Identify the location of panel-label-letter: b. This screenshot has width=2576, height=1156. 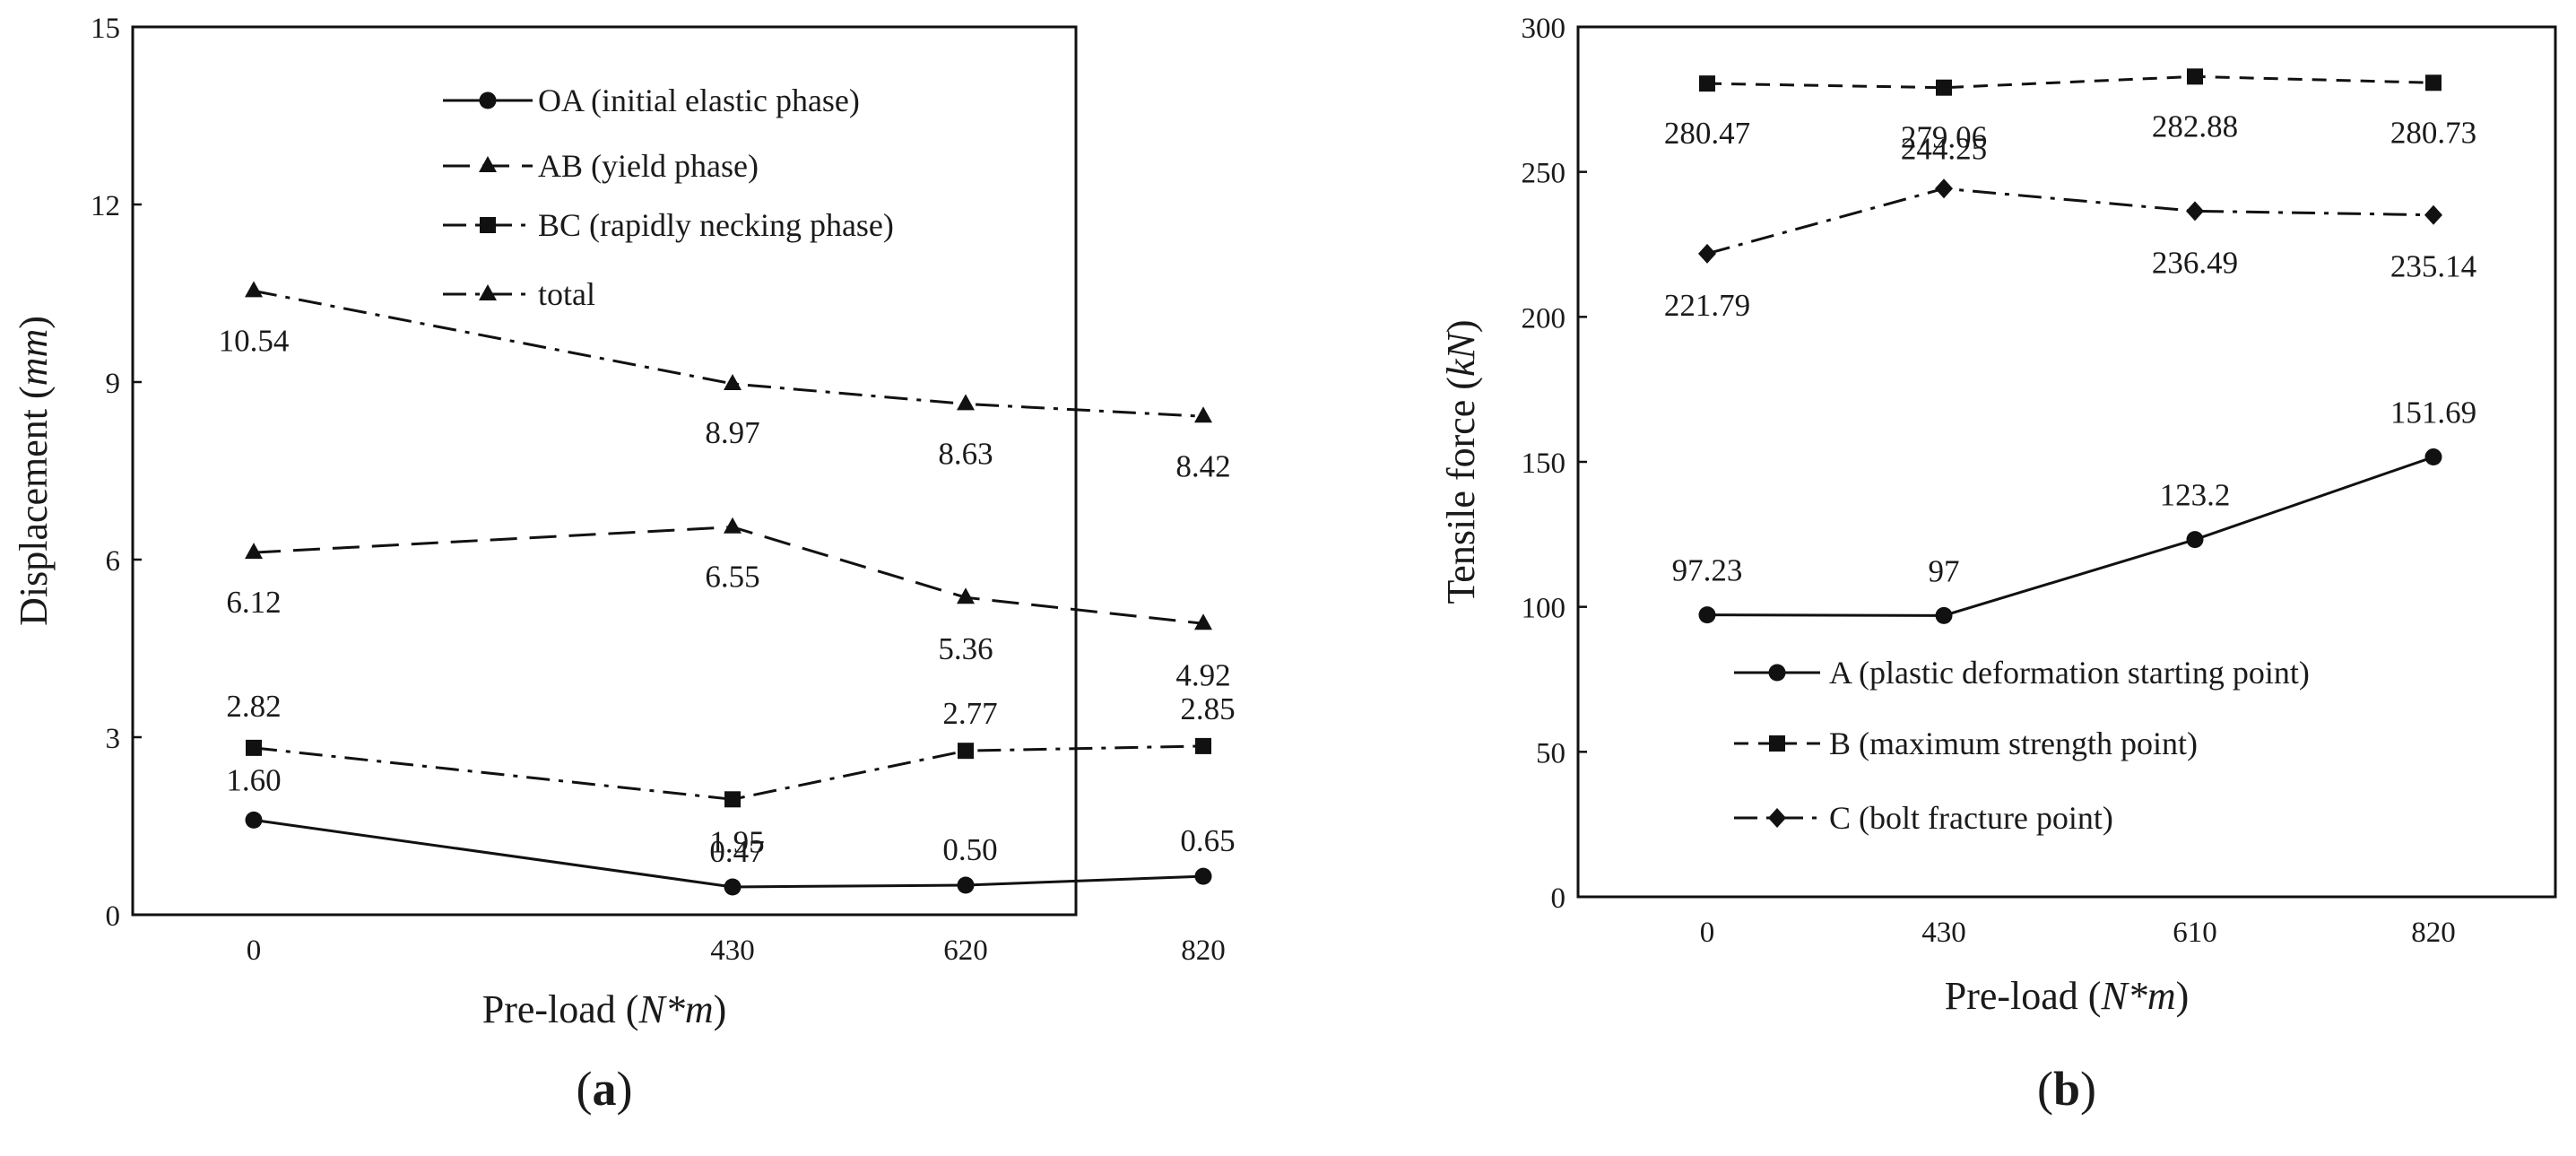
(2066, 1089).